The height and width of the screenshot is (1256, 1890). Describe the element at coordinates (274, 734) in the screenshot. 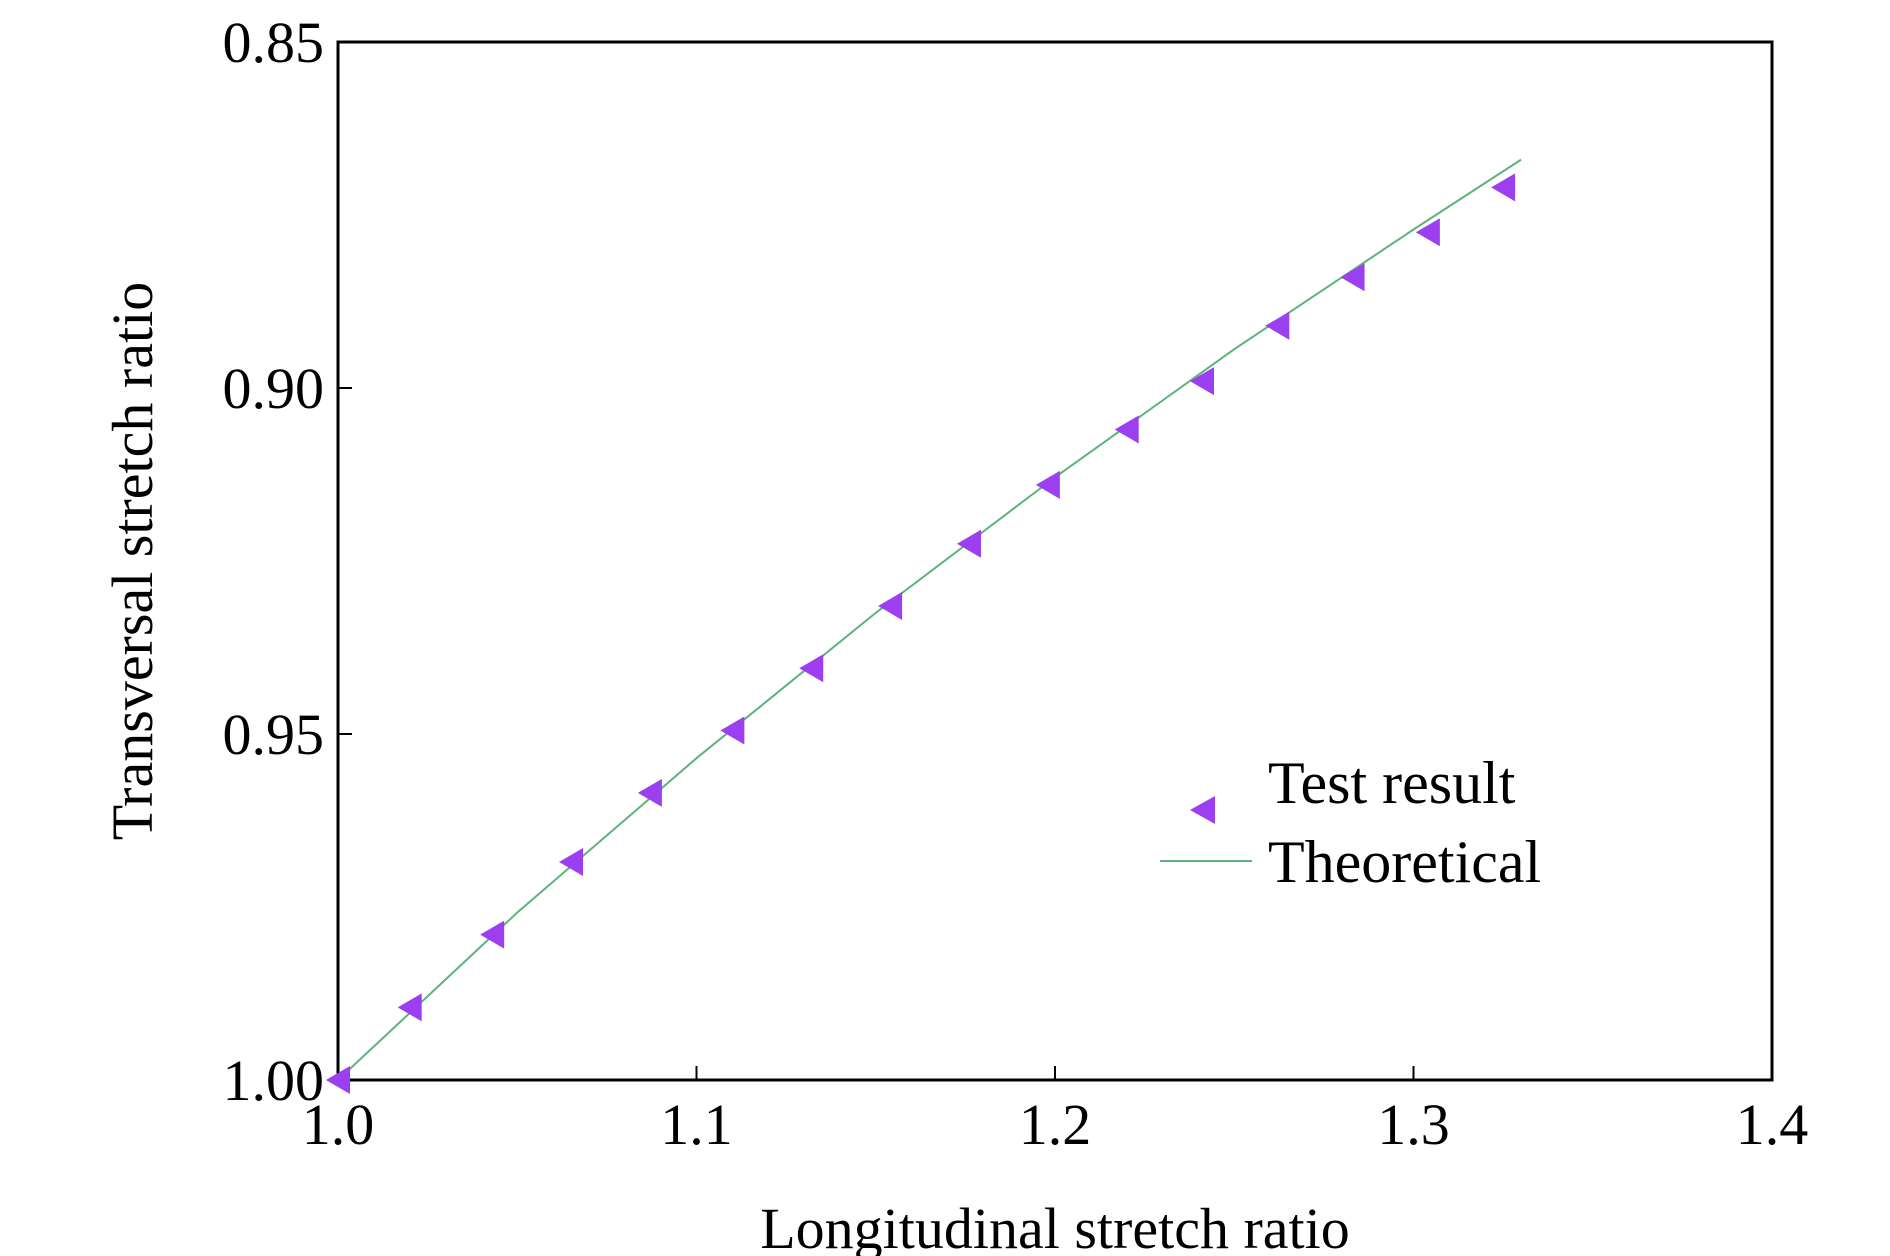

I see `y-tick-label: 0.95` at that location.